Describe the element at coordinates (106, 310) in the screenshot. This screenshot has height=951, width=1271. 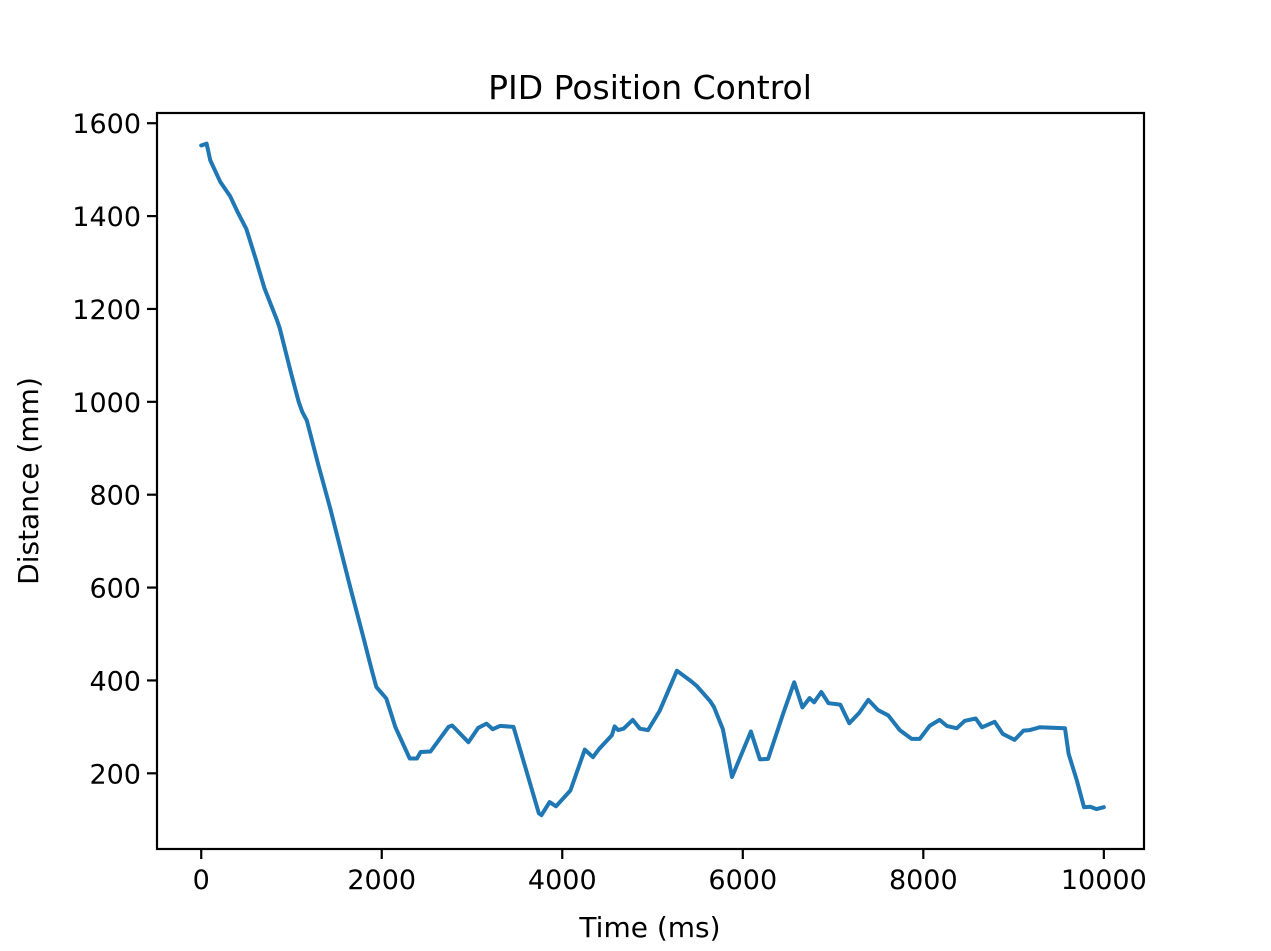
I see `y-tick-label: 1200` at that location.